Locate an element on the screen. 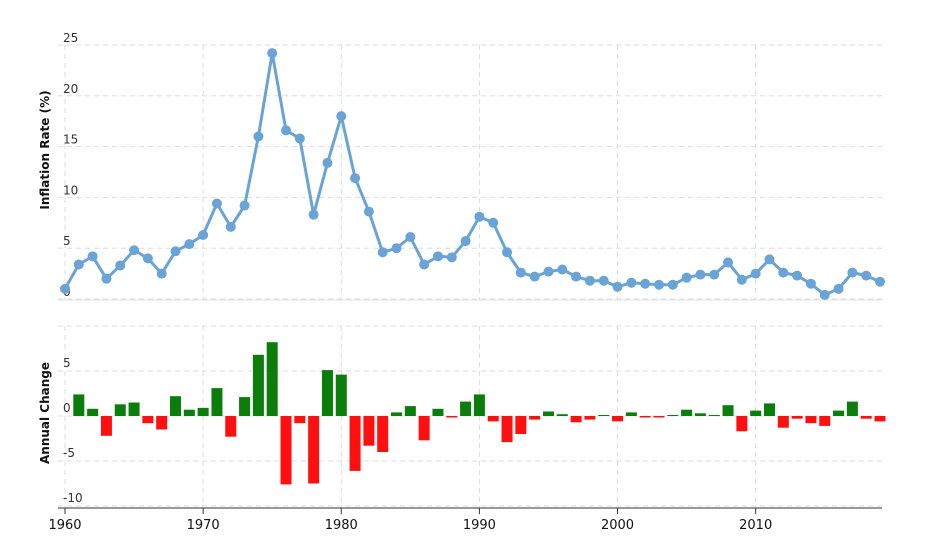 The width and height of the screenshot is (939, 543). bottom-y-tick-label: 0 is located at coordinates (67, 408).